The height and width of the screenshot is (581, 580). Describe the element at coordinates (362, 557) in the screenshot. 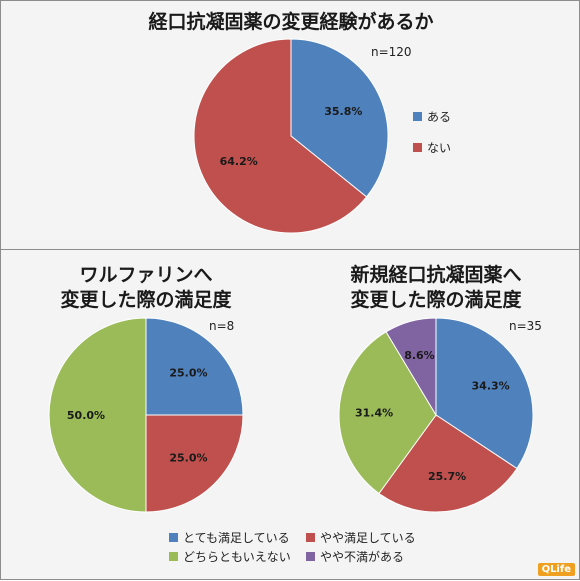

I see `legend-label: やや不満がある` at that location.